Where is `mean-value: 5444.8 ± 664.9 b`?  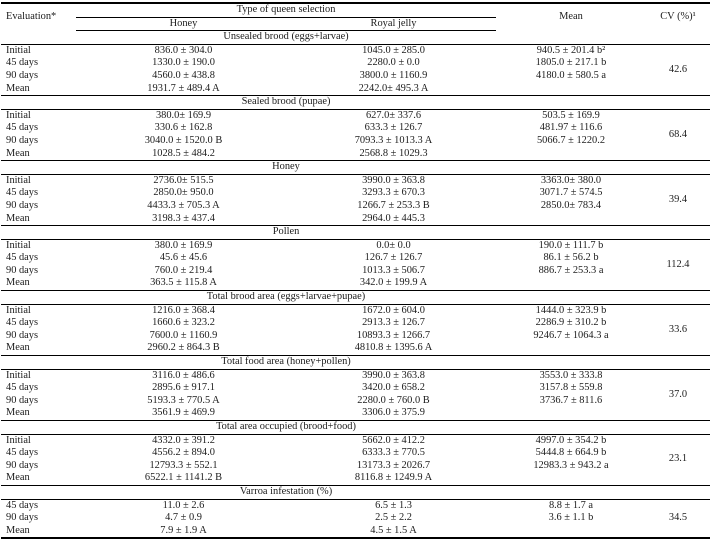
mean-value: 5444.8 ± 664.9 b is located at coordinates (571, 453).